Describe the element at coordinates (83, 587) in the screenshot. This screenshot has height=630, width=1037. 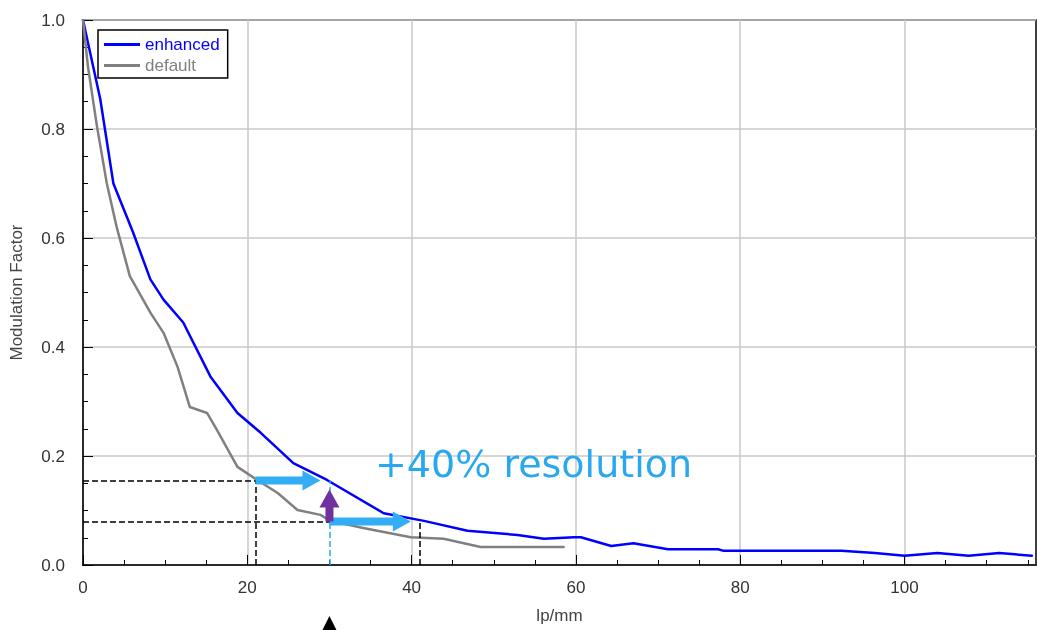
I see `x-tick-label: 0` at that location.